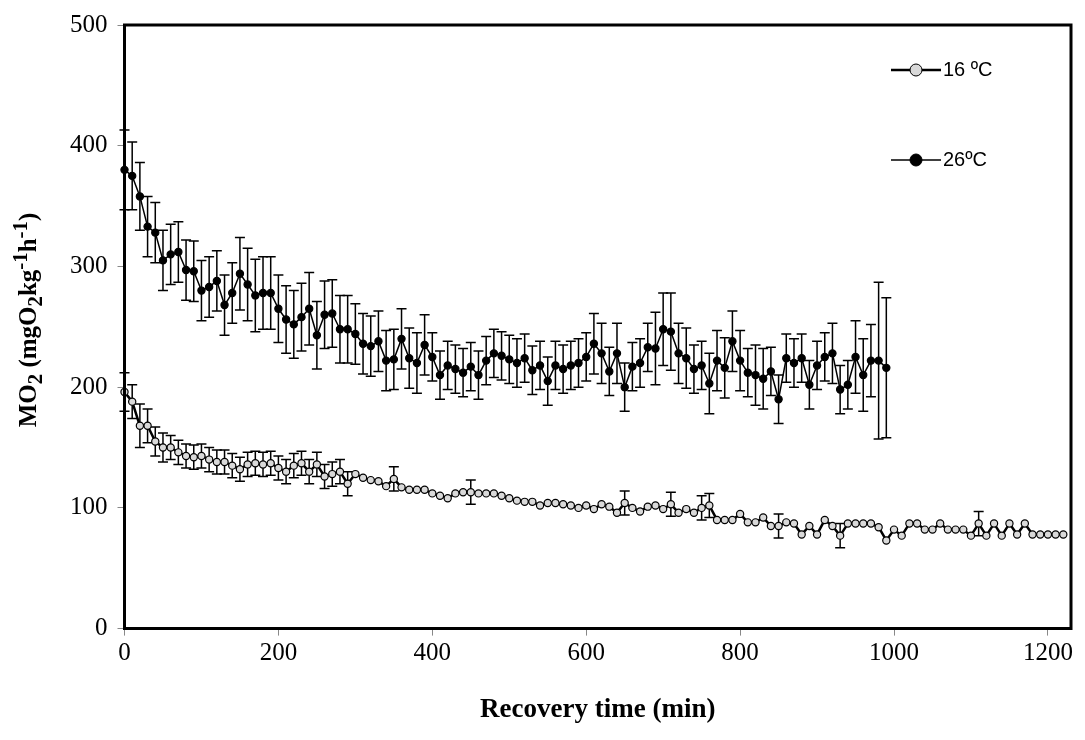  What do you see at coordinates (101, 627) in the screenshot?
I see `y-tick-label: 0` at bounding box center [101, 627].